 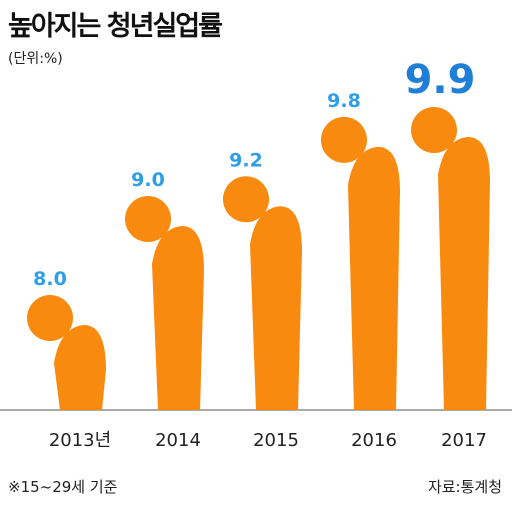 What do you see at coordinates (464, 487) in the screenshot?
I see `source-label: 자료:통계청` at bounding box center [464, 487].